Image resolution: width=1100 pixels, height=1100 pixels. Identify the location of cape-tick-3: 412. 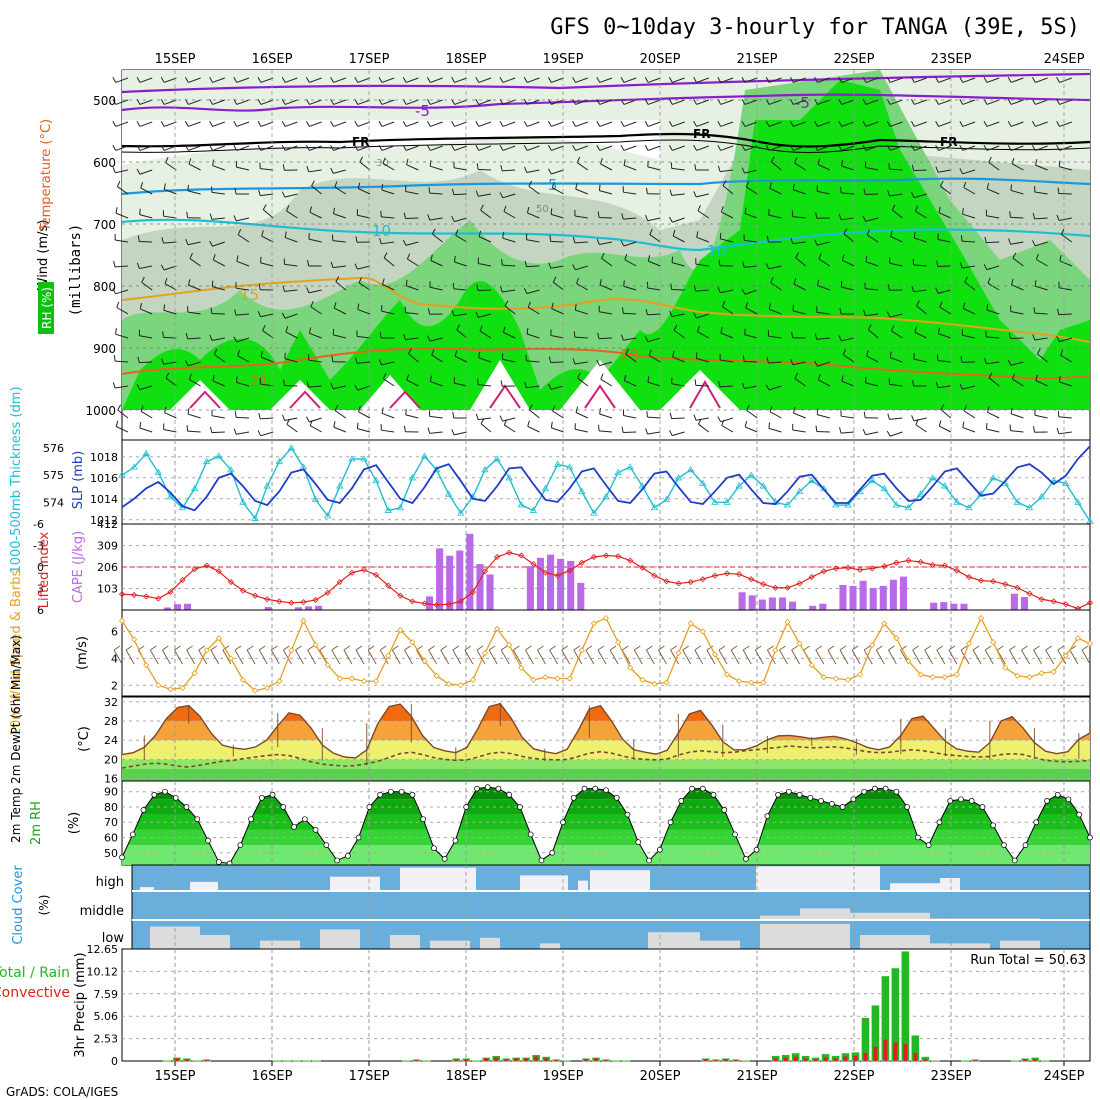
(107, 524).